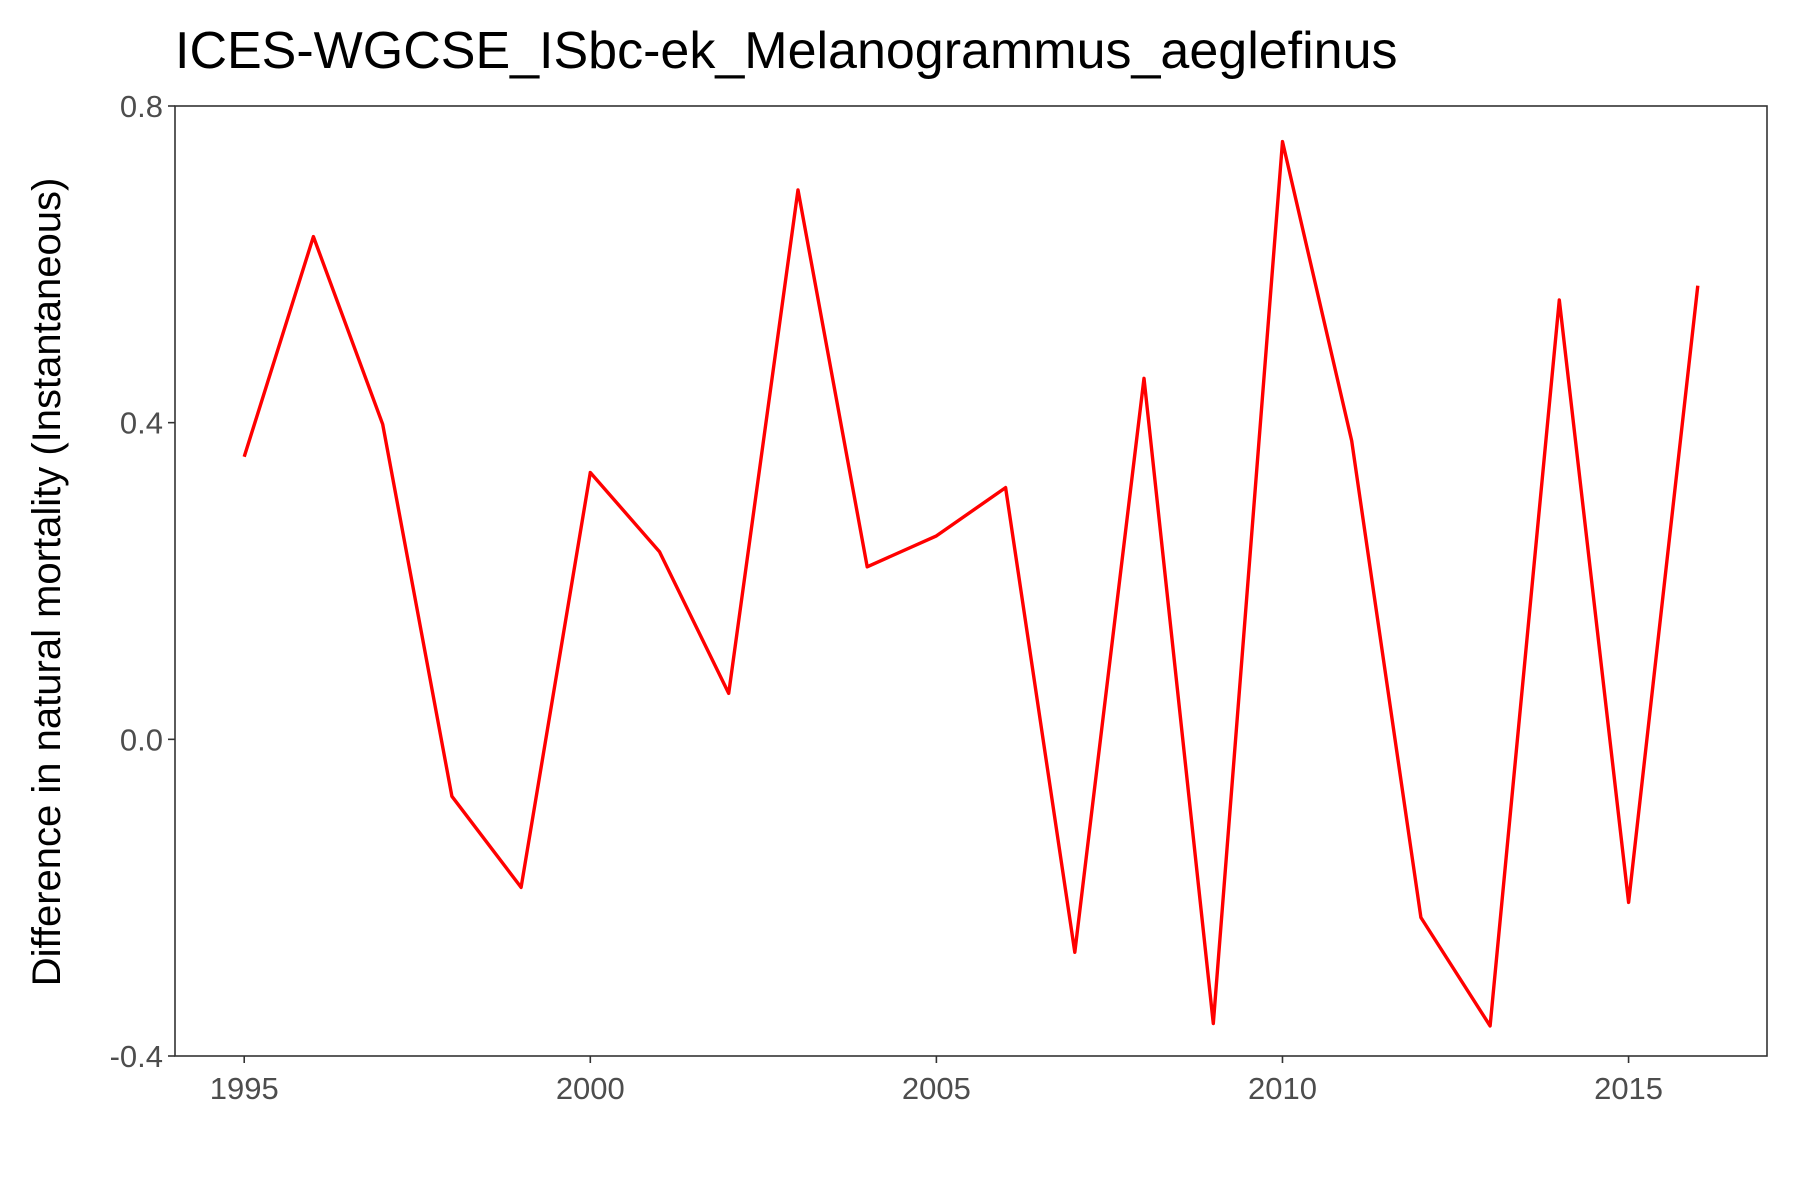 This screenshot has height=1200, width=1800. What do you see at coordinates (590, 1088) in the screenshot?
I see `x-tick-label: 2000` at bounding box center [590, 1088].